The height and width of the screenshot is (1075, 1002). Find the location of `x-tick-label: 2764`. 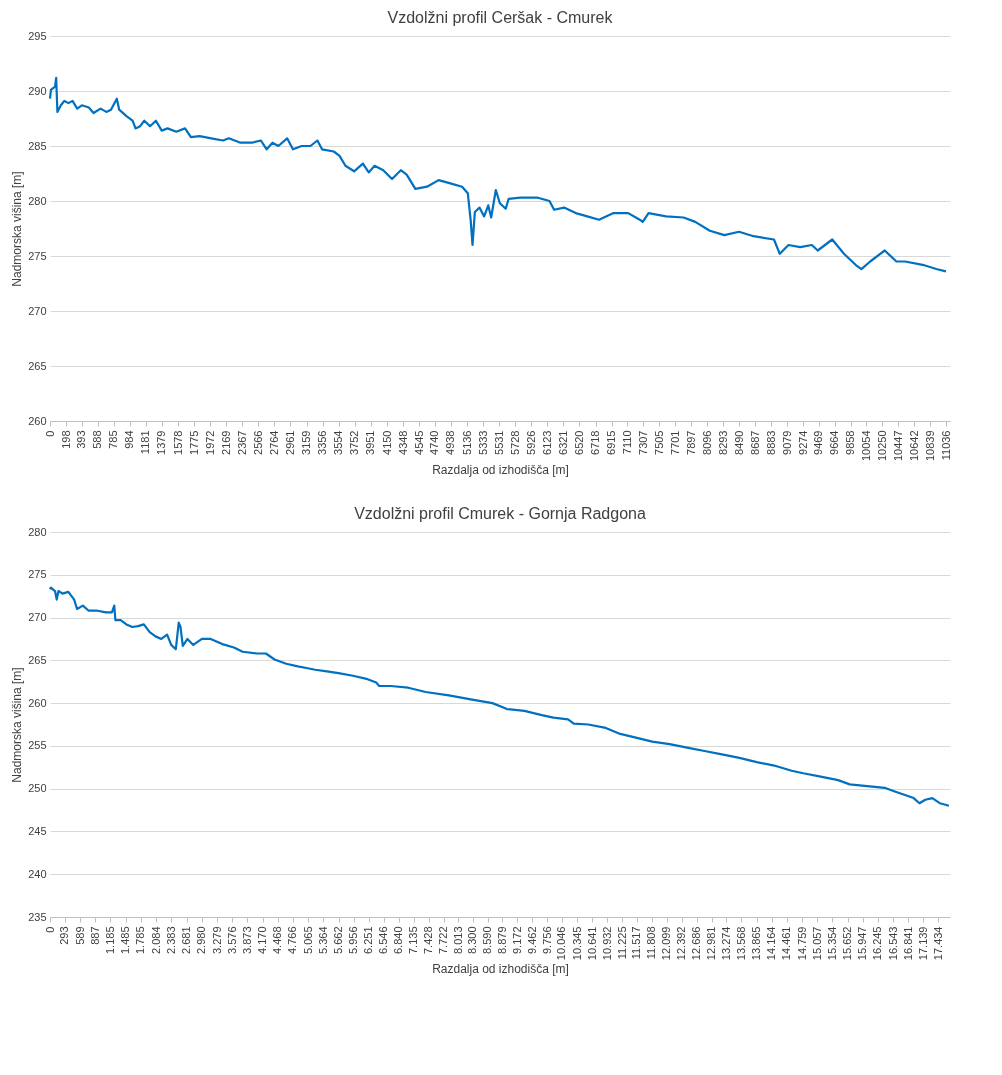

x-tick-label: 2764 is located at coordinates (273, 442).